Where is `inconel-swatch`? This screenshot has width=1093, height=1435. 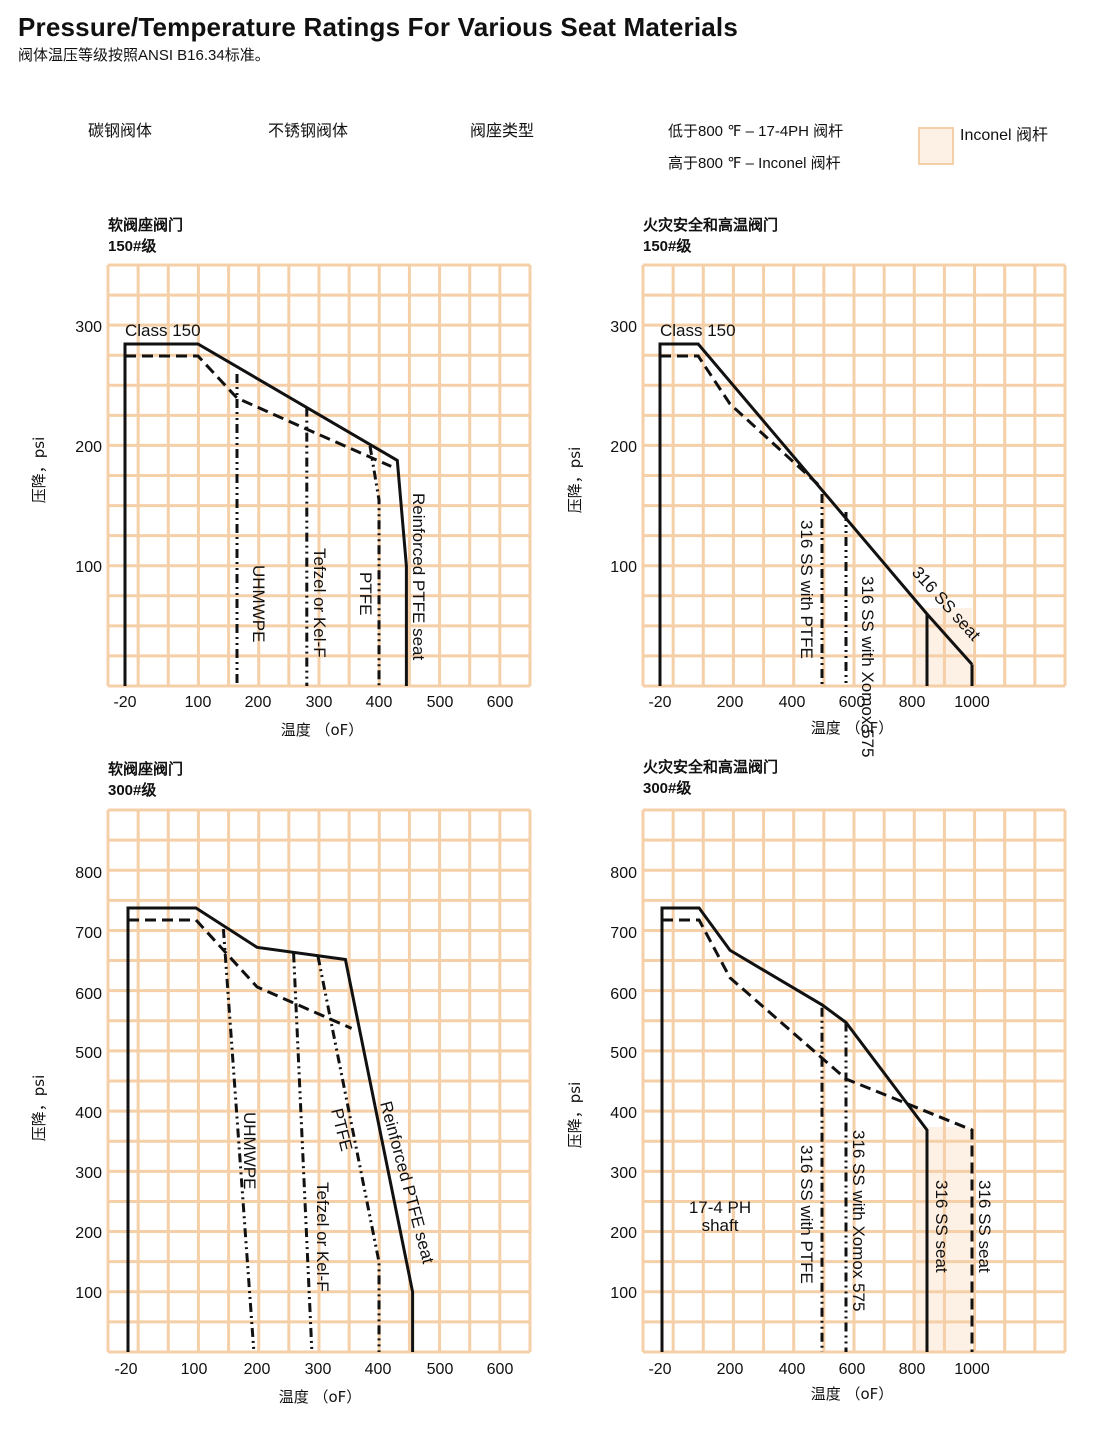
inconel-swatch is located at coordinates (936, 146).